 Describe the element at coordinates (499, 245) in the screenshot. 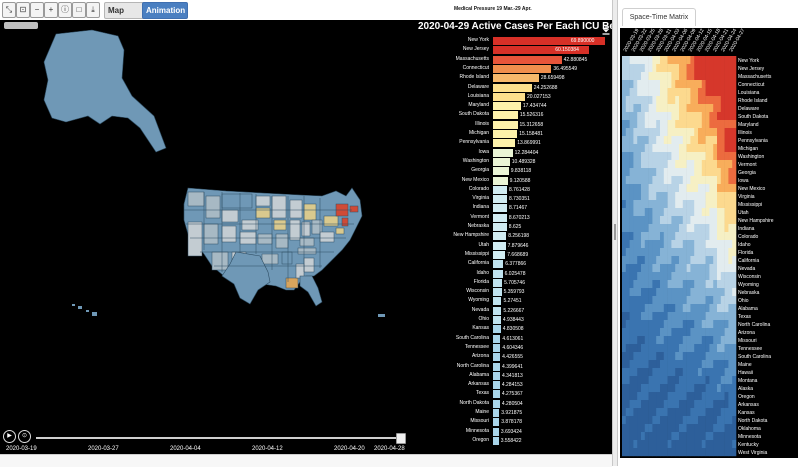

I see `bar` at that location.